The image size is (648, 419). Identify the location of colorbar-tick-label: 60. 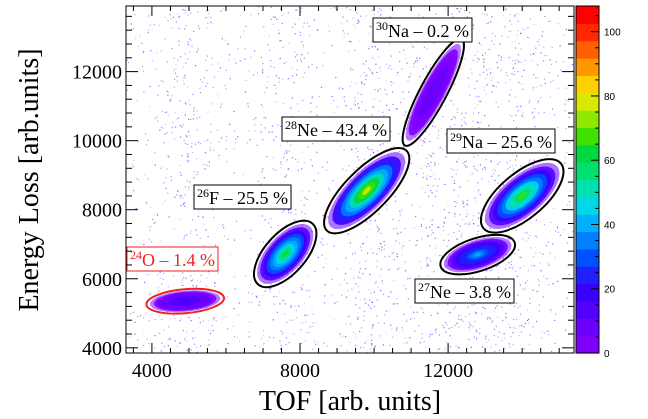
(610, 161).